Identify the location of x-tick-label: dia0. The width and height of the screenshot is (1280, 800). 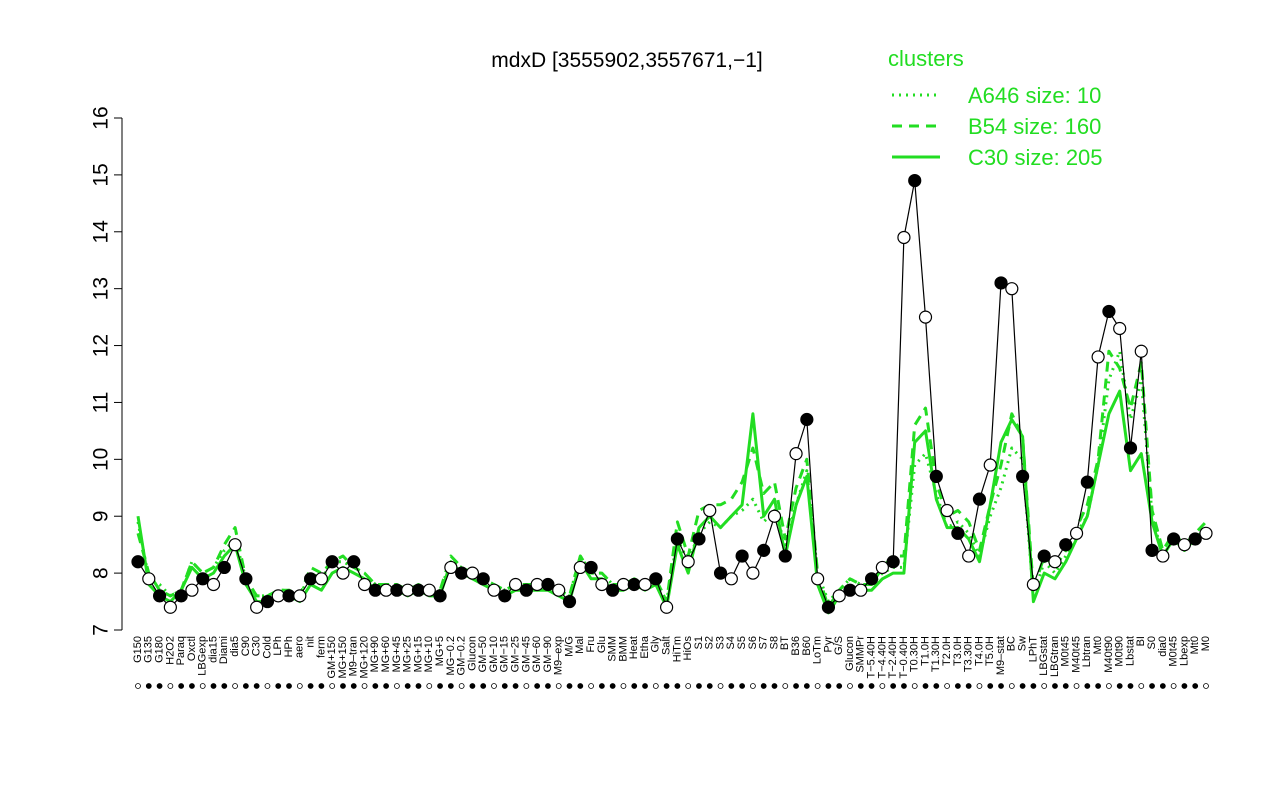
(1163, 646).